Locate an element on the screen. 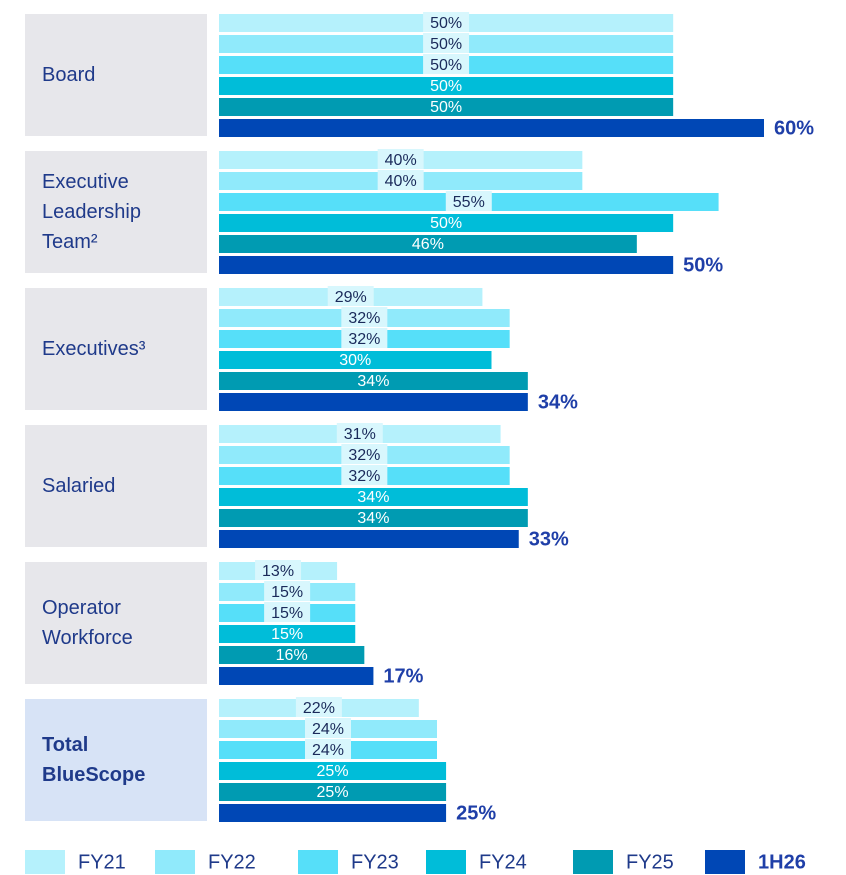  category-label: Executives³ is located at coordinates (116, 349).